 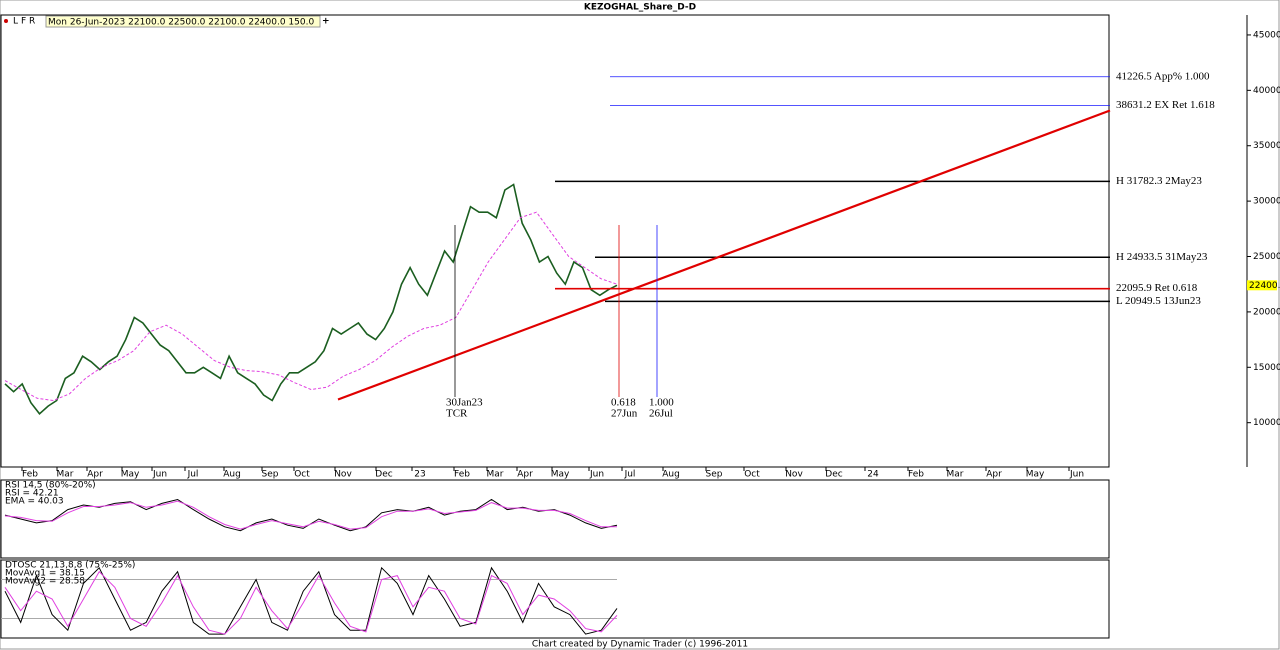 I want to click on marker-label: TCR, so click(x=457, y=414).